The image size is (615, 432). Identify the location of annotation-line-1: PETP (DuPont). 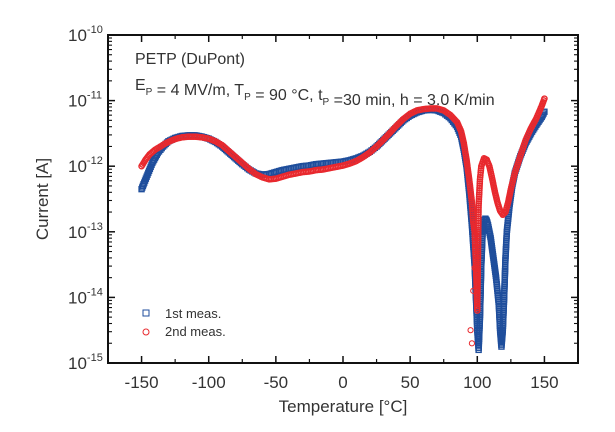
(190, 59).